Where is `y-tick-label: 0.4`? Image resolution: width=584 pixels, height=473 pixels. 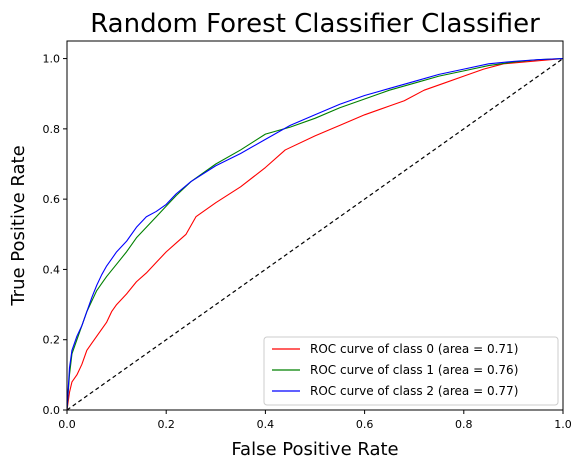 y-tick-label: 0.4 is located at coordinates (52, 269).